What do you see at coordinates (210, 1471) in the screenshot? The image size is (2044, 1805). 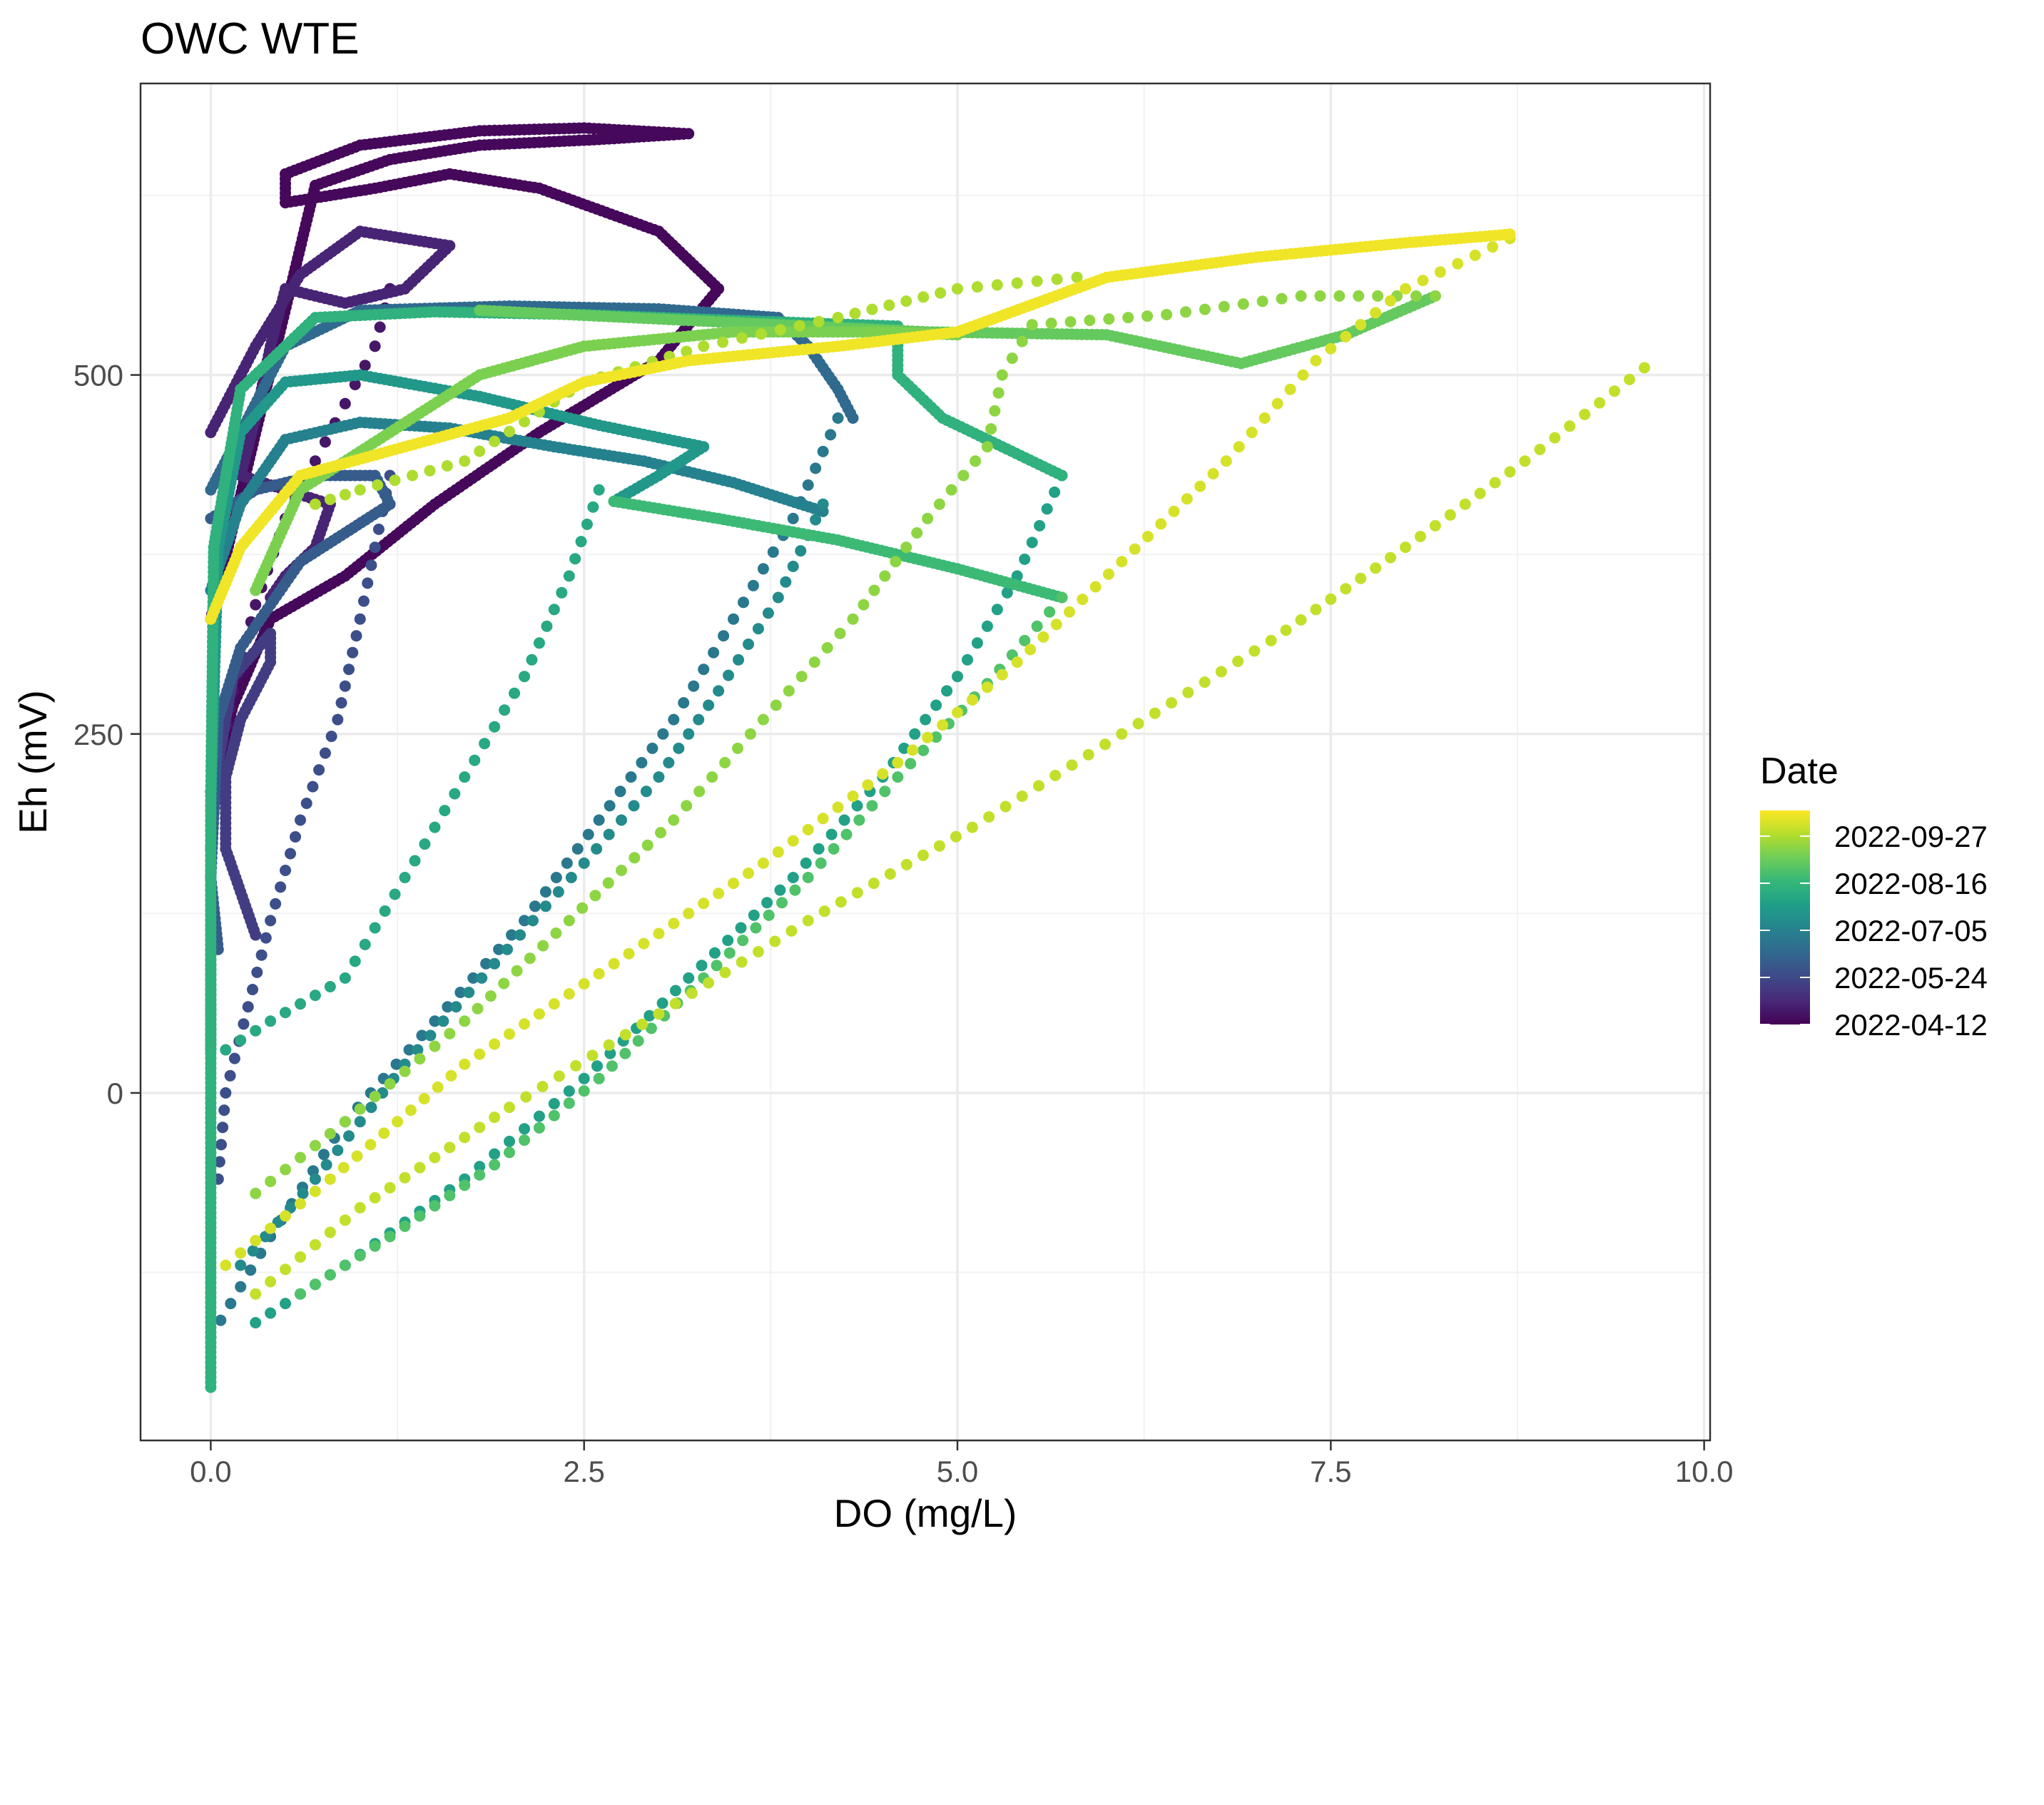 I see `x-tick-label: 0.0` at bounding box center [210, 1471].